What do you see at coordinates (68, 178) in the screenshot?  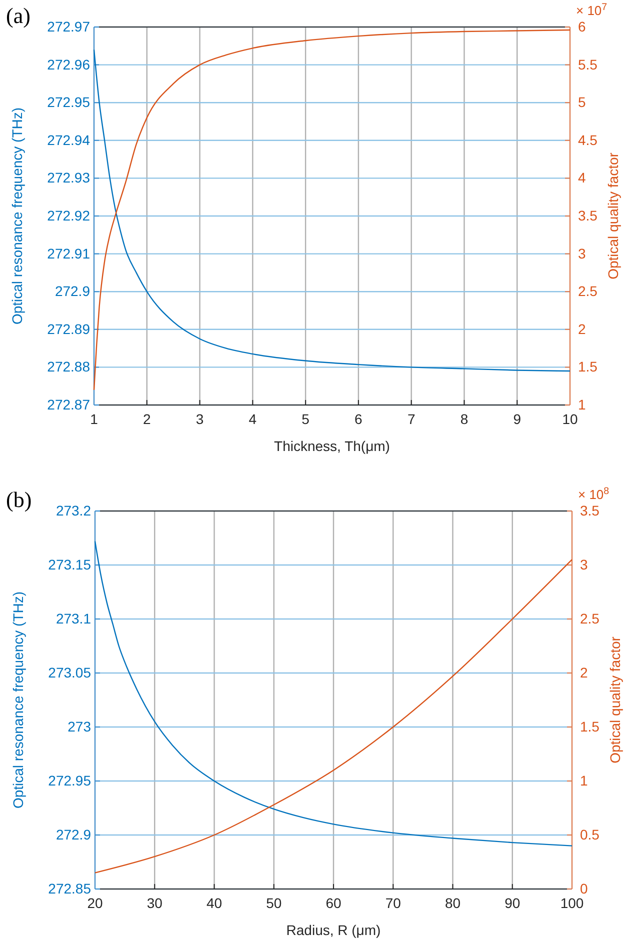 I see `y-tick-label: 272.93` at bounding box center [68, 178].